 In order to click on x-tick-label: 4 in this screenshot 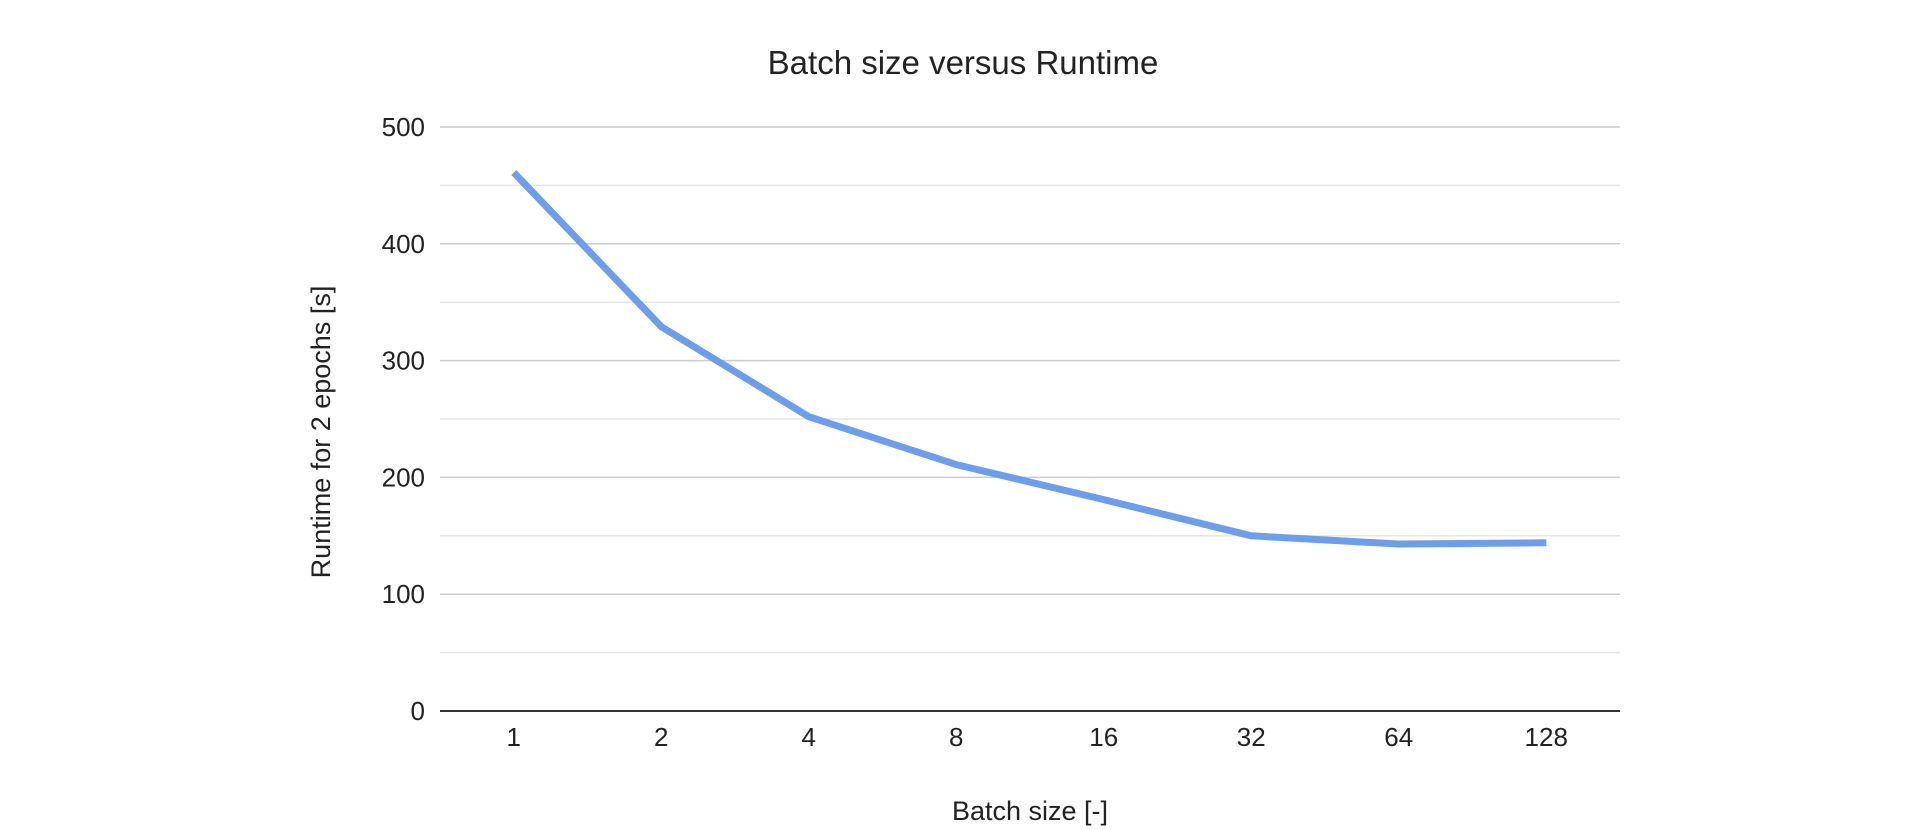, I will do `click(809, 737)`.